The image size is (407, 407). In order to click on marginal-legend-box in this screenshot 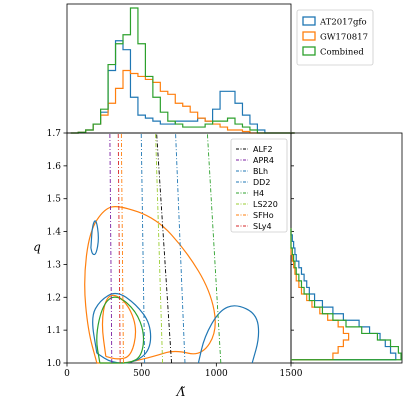, I will do `click(335, 37)`.